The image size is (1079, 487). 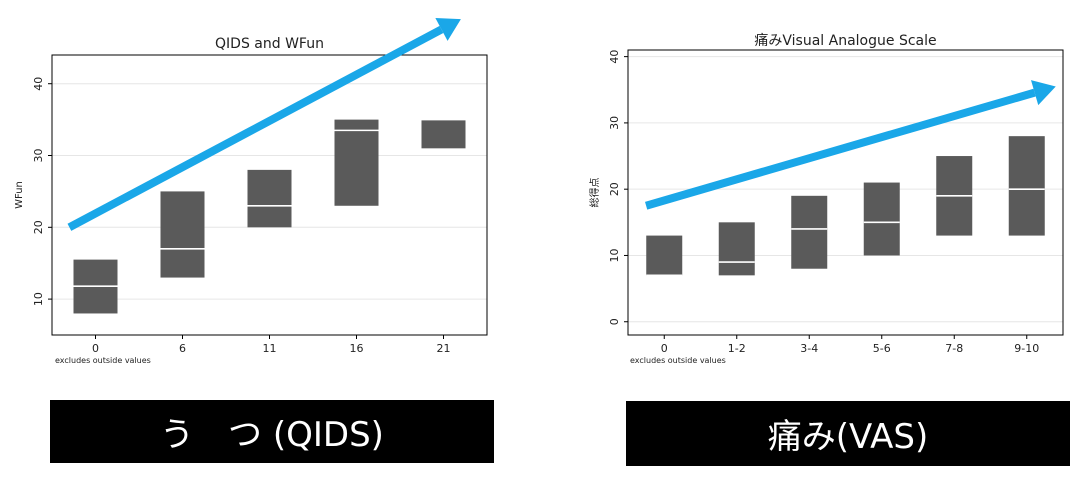 What do you see at coordinates (954, 348) in the screenshot?
I see `x-tick-label: 7-8` at bounding box center [954, 348].